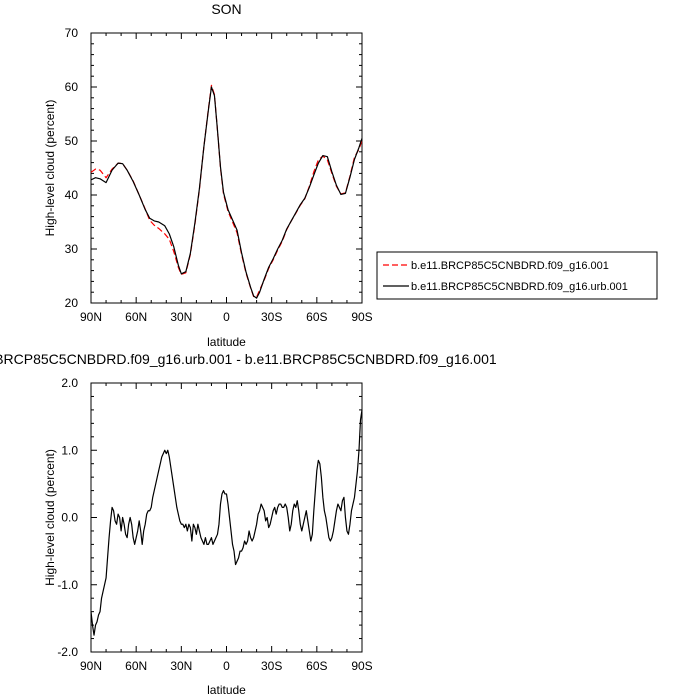 The width and height of the screenshot is (700, 700). Describe the element at coordinates (69, 450) in the screenshot. I see `y-tick-label: 1.0` at that location.